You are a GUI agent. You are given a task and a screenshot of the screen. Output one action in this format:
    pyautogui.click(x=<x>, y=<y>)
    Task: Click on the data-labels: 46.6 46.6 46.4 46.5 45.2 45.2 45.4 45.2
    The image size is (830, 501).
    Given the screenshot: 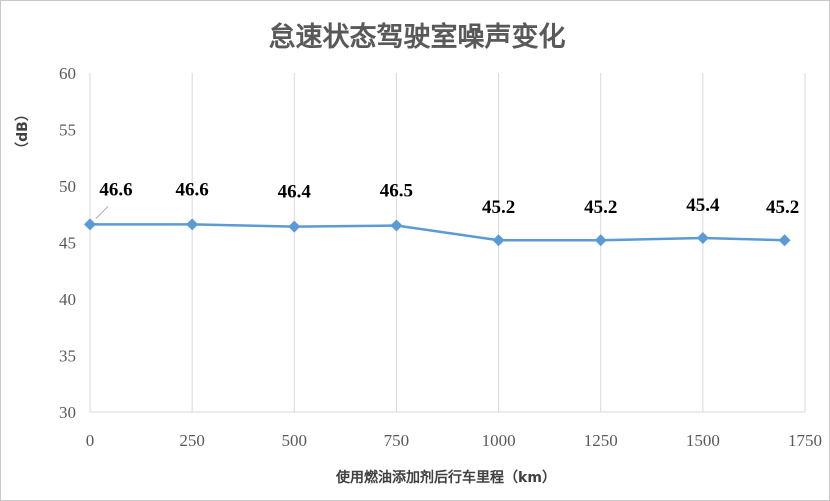 What is the action you would take?
    pyautogui.click(x=447, y=199)
    